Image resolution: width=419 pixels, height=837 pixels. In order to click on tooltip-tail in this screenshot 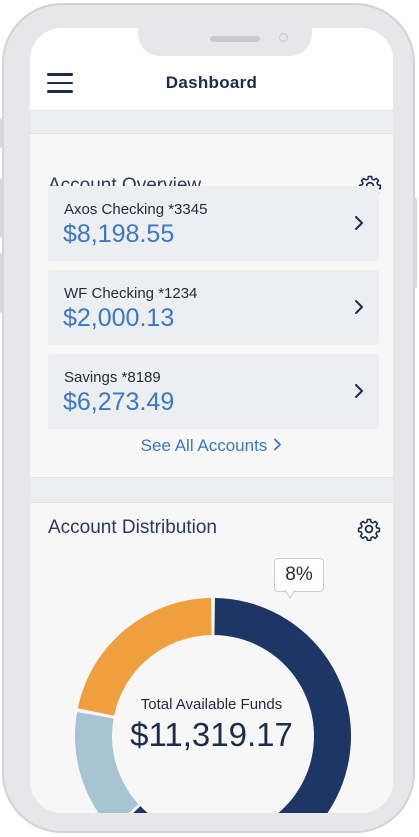, I will do `click(290, 594)`.